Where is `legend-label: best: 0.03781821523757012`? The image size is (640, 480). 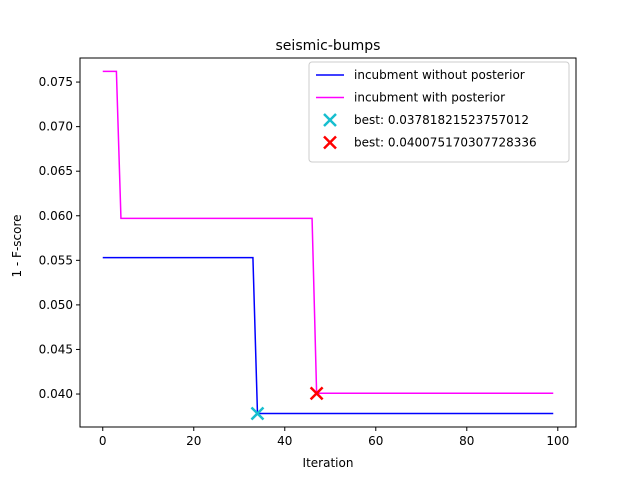
legend-label: best: 0.03781821523757012 is located at coordinates (441, 120).